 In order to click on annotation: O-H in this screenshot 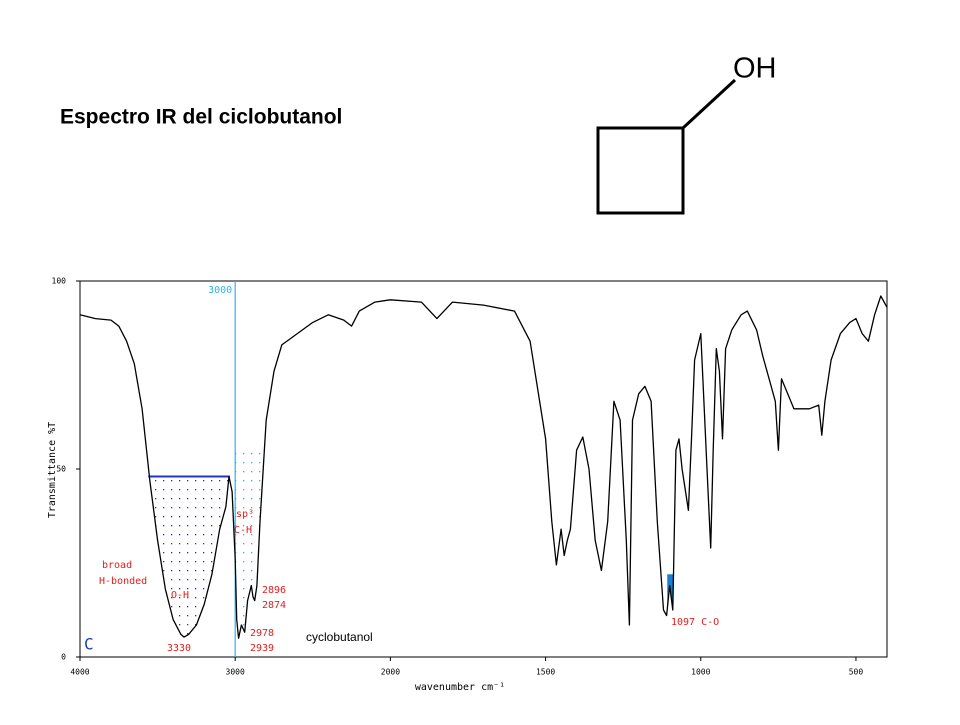, I will do `click(180, 595)`.